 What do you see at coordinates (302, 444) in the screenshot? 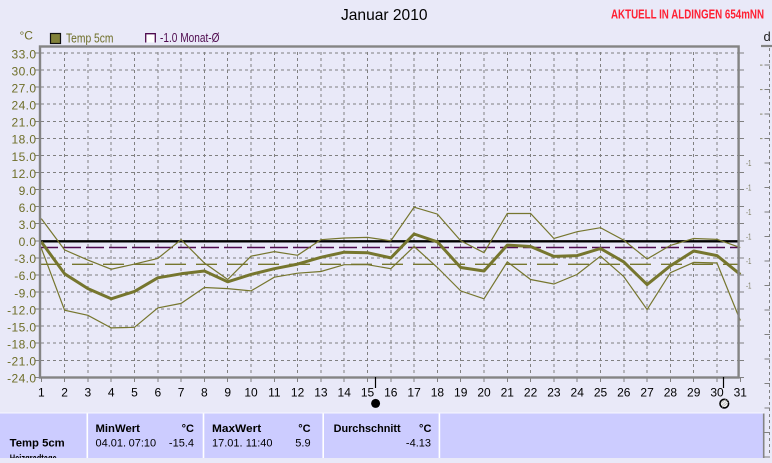
I see `svg-text: 5.9` at bounding box center [302, 444].